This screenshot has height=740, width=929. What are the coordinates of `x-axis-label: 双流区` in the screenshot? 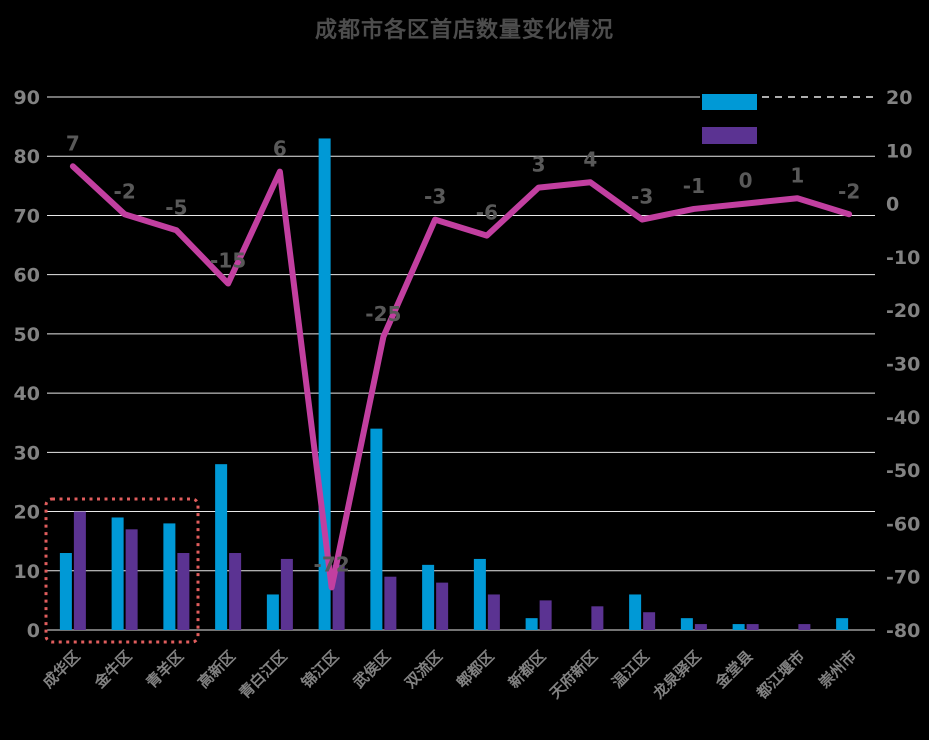 It's located at (423, 669).